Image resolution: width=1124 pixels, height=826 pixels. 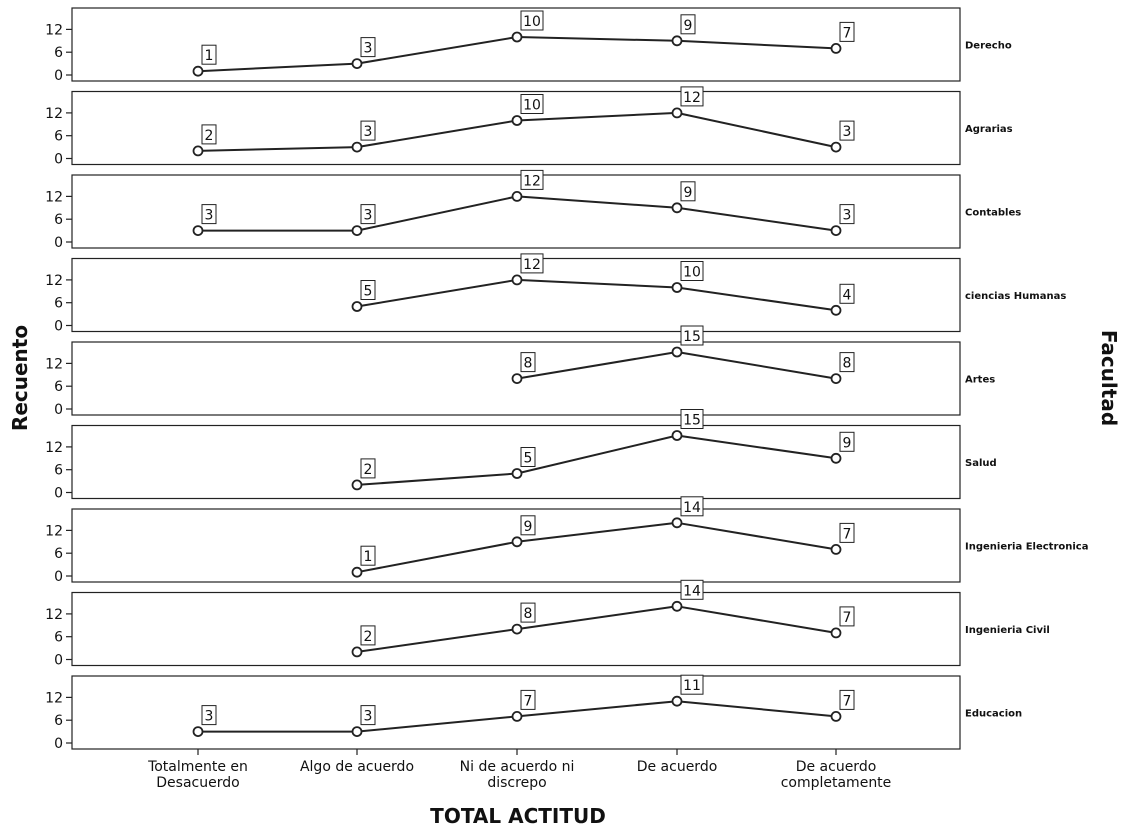 What do you see at coordinates (1007, 630) in the screenshot?
I see `facet-label: Ingenieria Civil` at bounding box center [1007, 630].